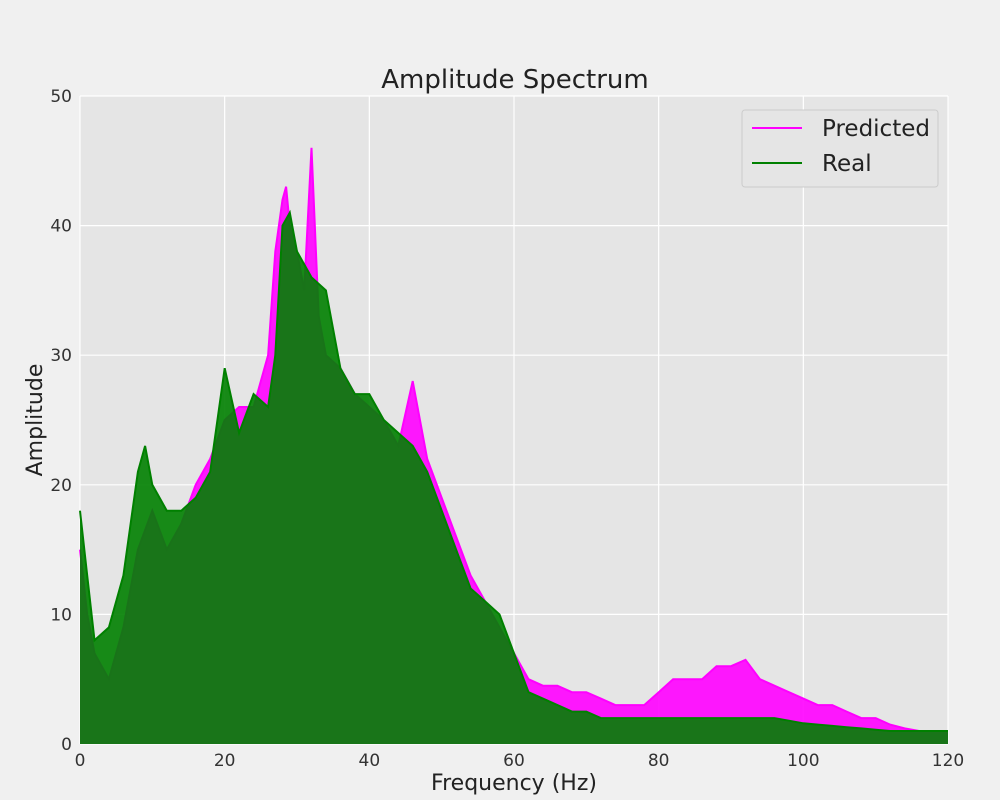 The height and width of the screenshot is (800, 1000). I want to click on x-tick-label: 40, so click(370, 761).